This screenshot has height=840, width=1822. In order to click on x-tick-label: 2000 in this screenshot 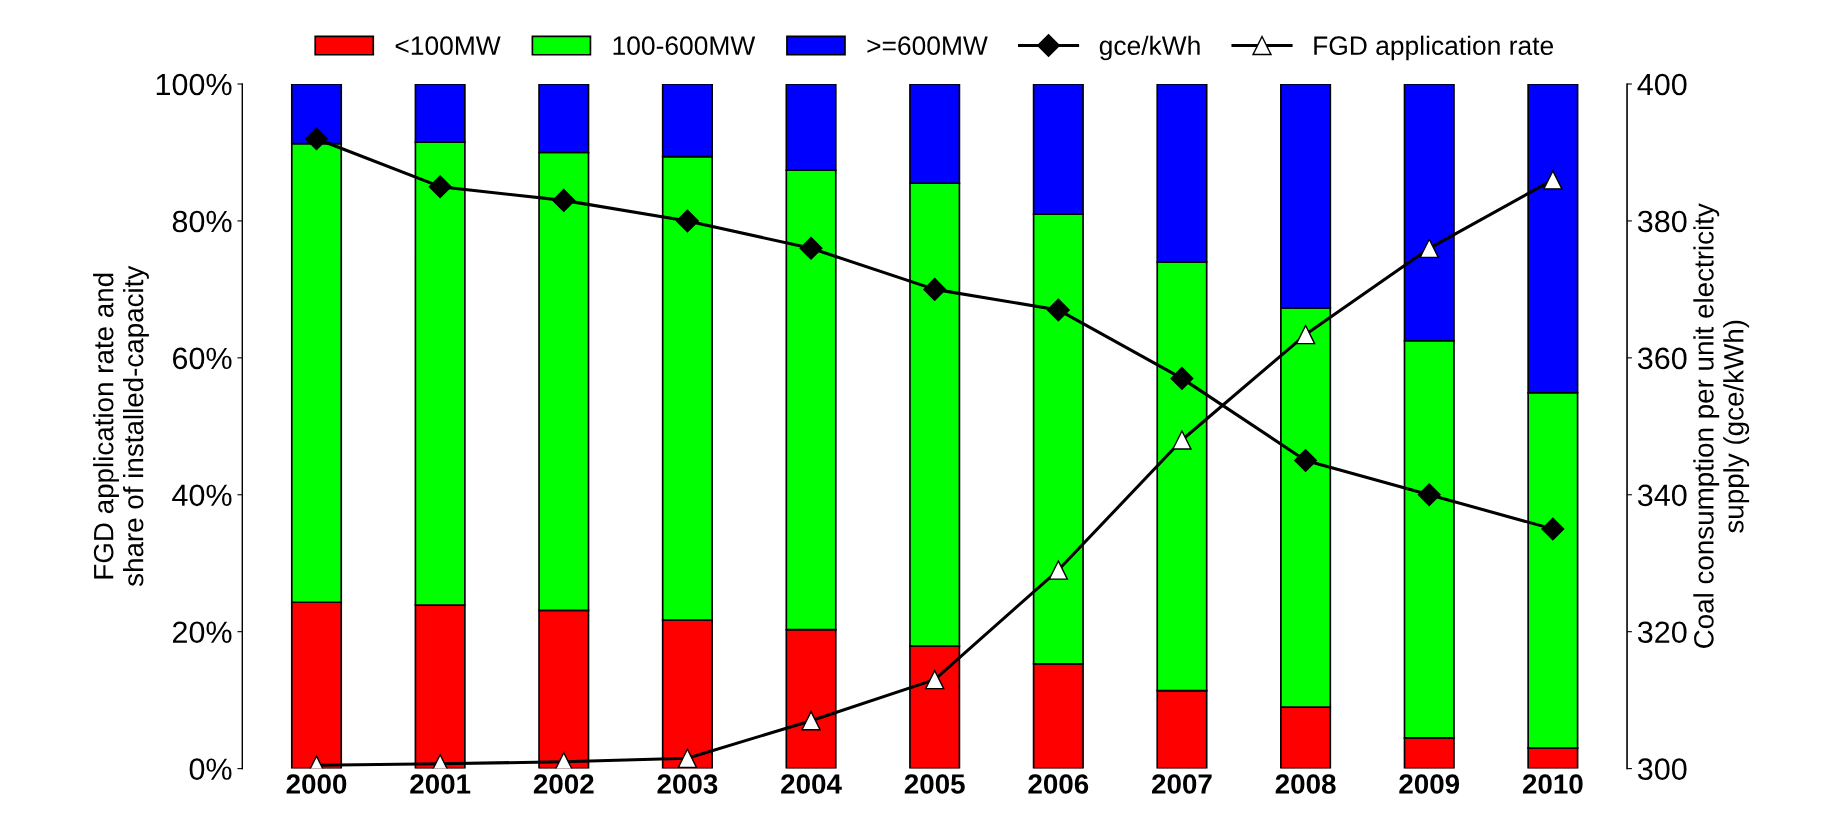, I will do `click(316, 784)`.